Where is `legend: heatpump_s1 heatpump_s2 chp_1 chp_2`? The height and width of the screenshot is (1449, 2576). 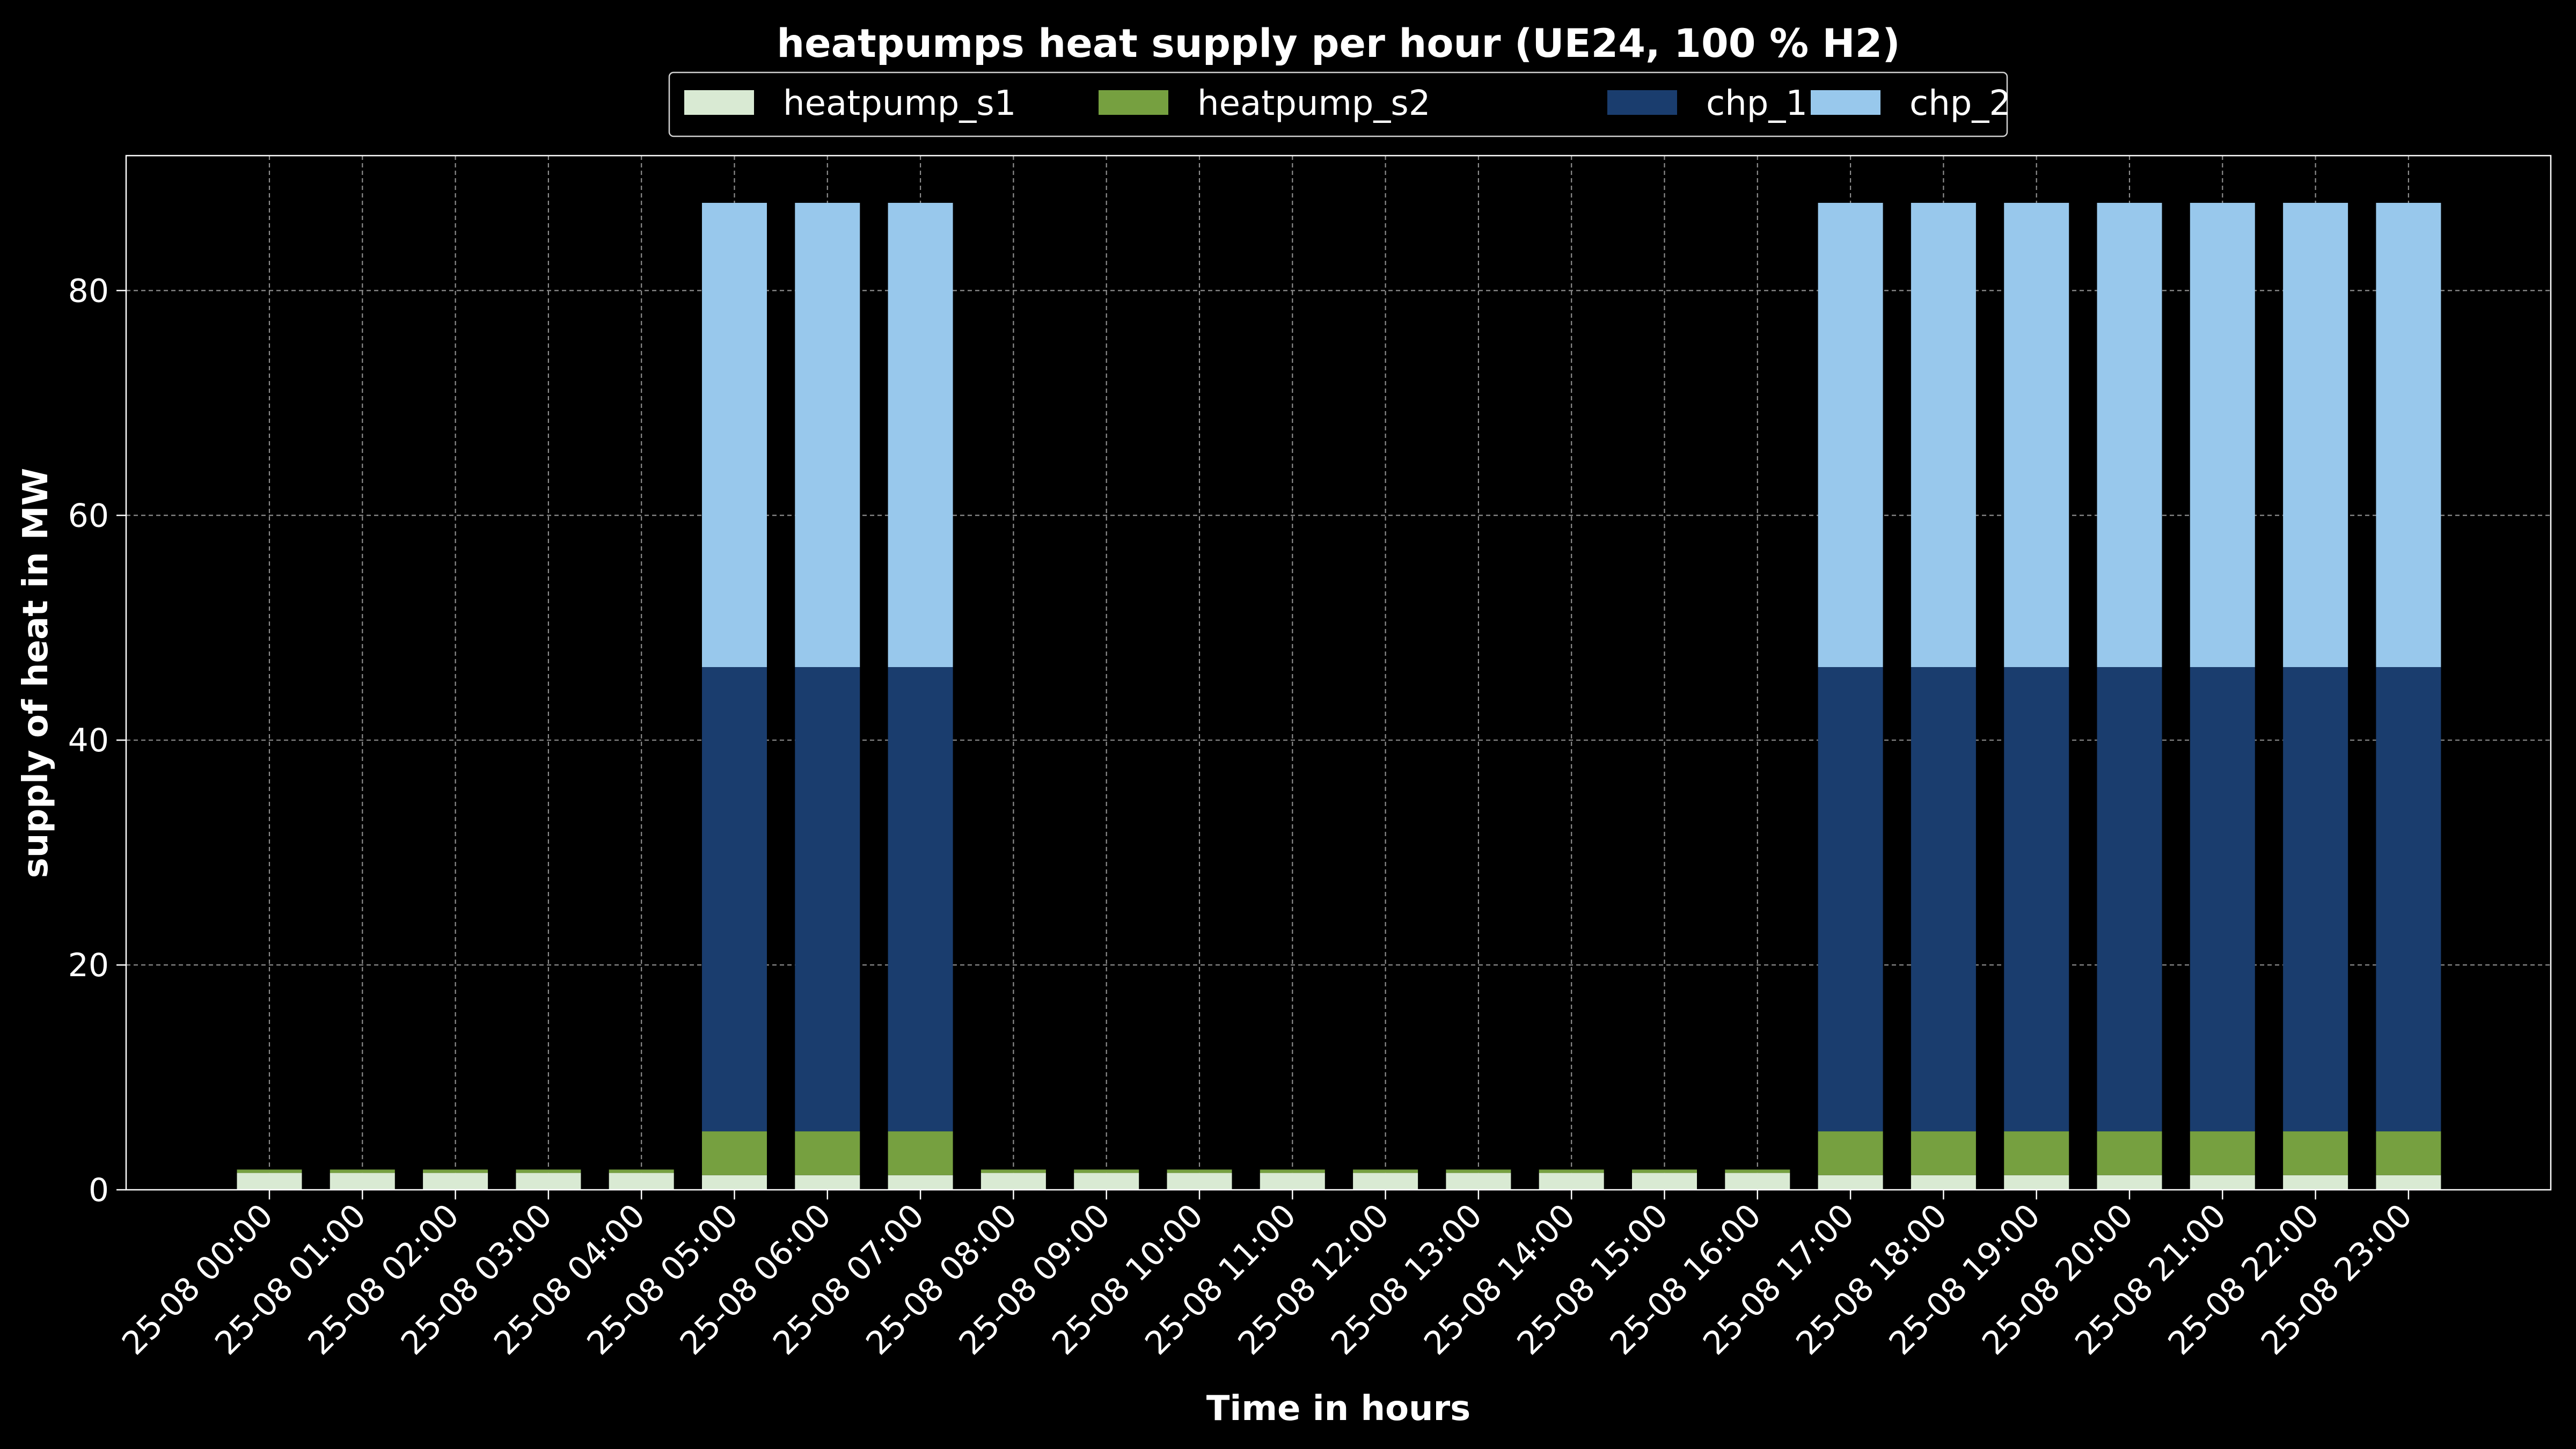 legend: heatpump_s1 heatpump_s2 chp_1 chp_2 is located at coordinates (1339, 104).